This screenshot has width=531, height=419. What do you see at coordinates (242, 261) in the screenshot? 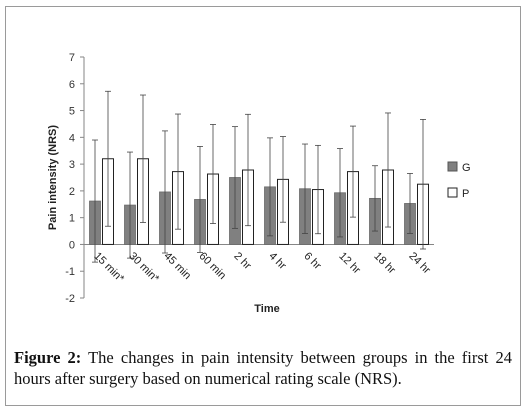
I see `x-tick-label: 2 hr` at bounding box center [242, 261].